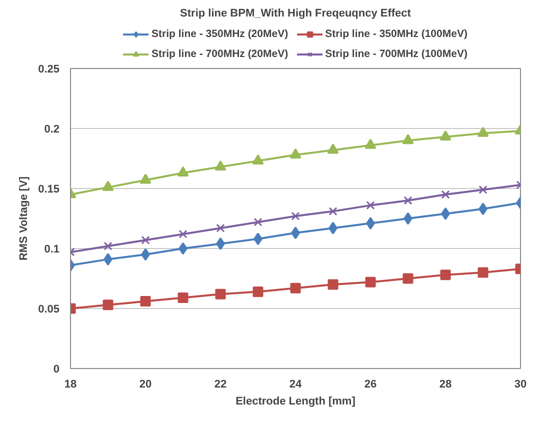  What do you see at coordinates (296, 14) in the screenshot?
I see `chart-title: Strip line BPM_With High Freqeuqncy Effect` at bounding box center [296, 14].